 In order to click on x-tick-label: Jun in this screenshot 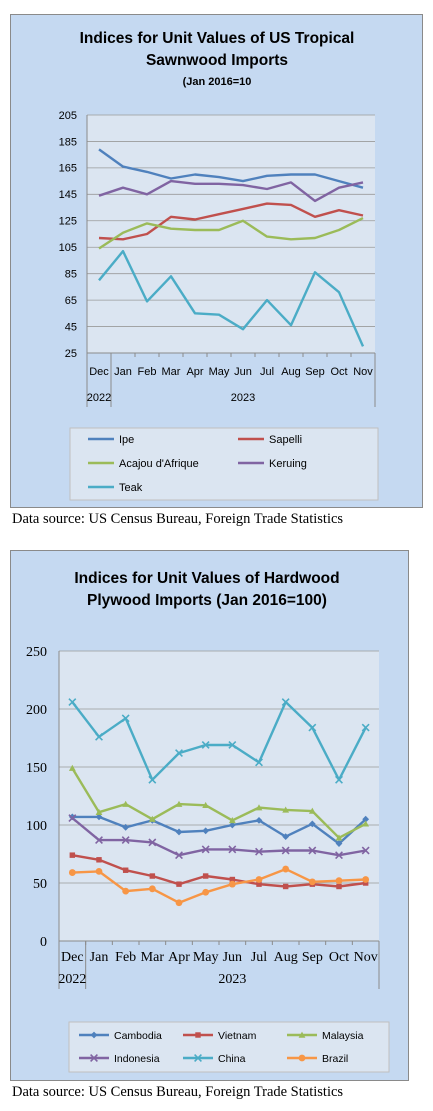, I will do `click(243, 372)`.